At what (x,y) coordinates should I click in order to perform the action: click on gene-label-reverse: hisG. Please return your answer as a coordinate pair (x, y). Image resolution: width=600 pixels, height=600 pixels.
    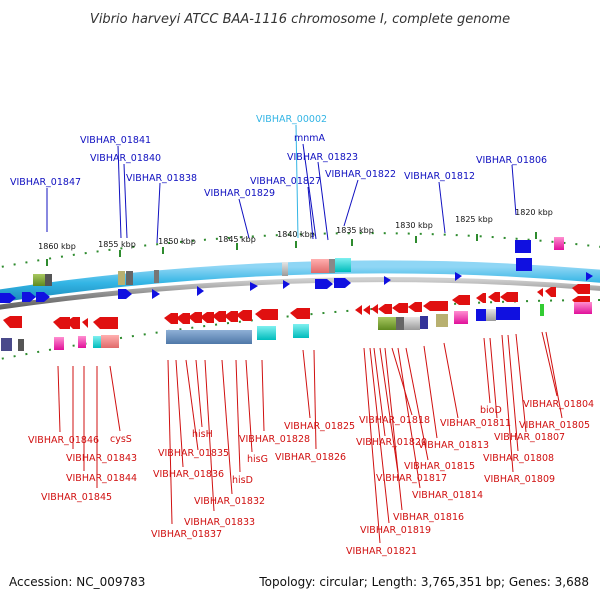
    Looking at the image, I should click on (257, 459).